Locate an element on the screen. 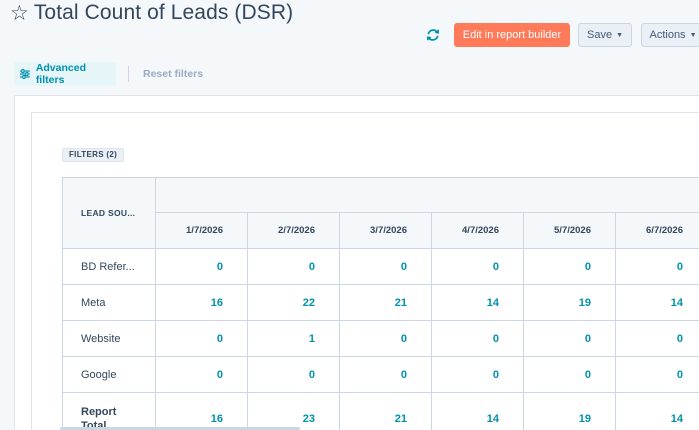 This screenshot has height=430, width=699. star-icon: ☆ is located at coordinates (19, 13).